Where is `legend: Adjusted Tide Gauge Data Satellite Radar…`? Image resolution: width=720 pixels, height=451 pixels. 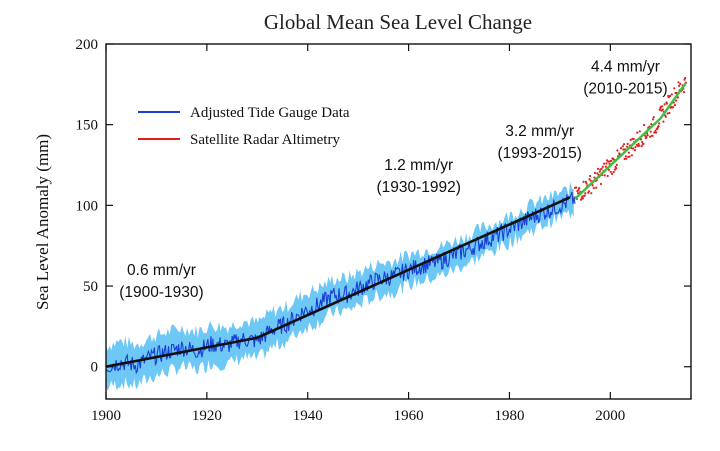
legend: Adjusted Tide Gauge Data Satellite Radar… is located at coordinates (244, 126).